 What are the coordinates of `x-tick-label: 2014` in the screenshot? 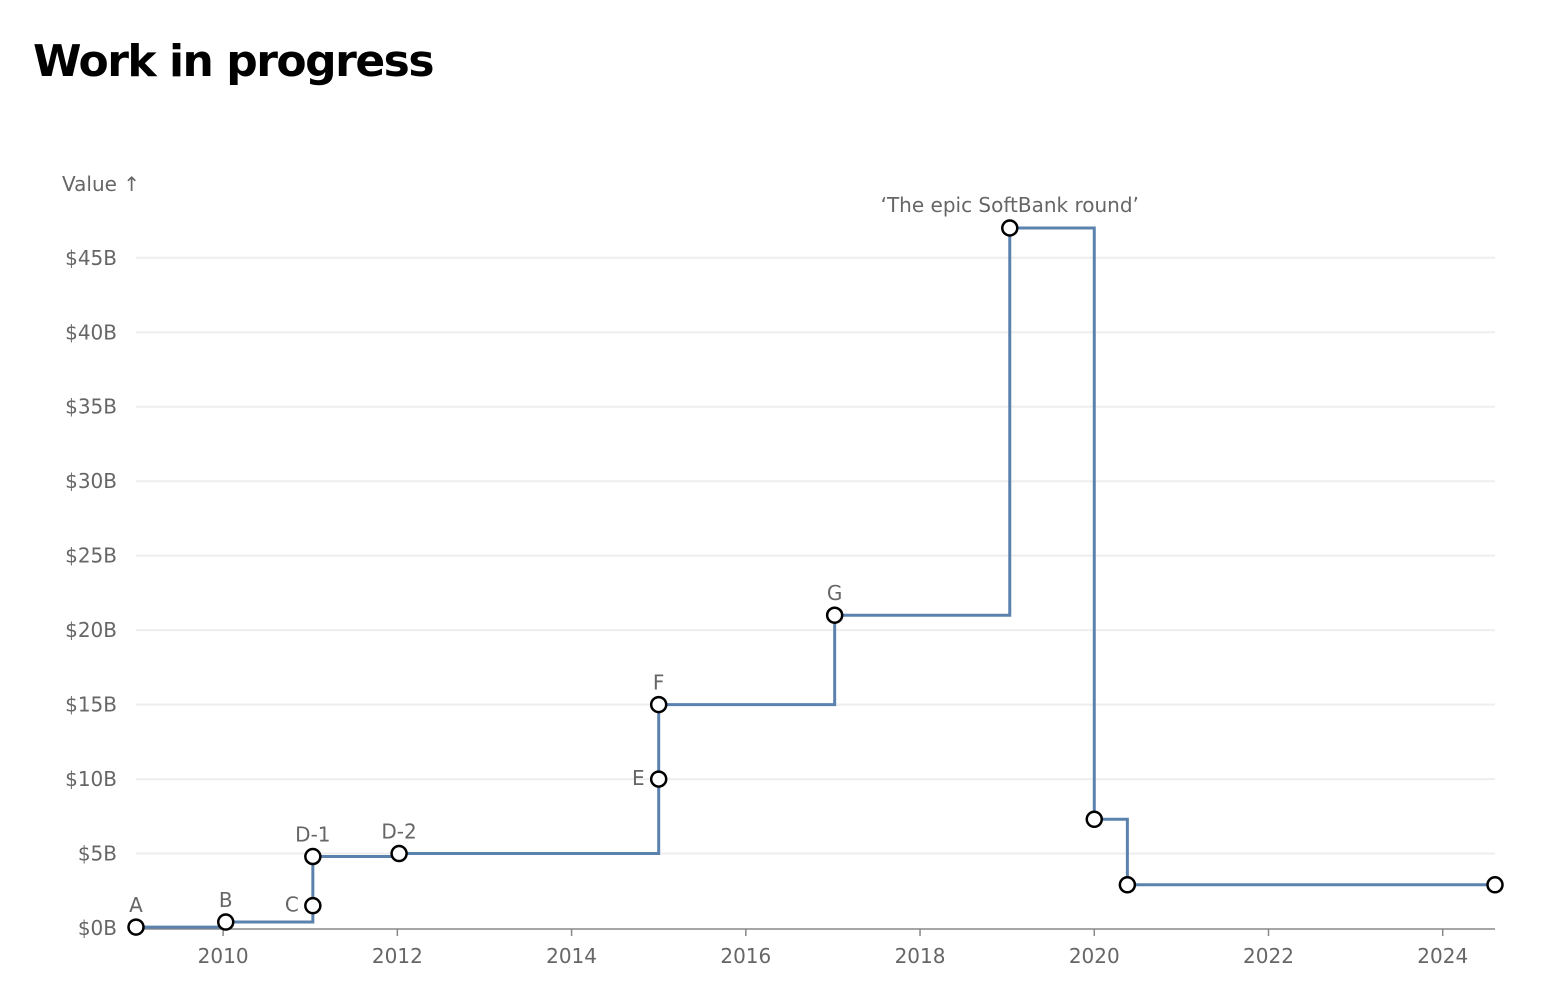 It's located at (571, 956).